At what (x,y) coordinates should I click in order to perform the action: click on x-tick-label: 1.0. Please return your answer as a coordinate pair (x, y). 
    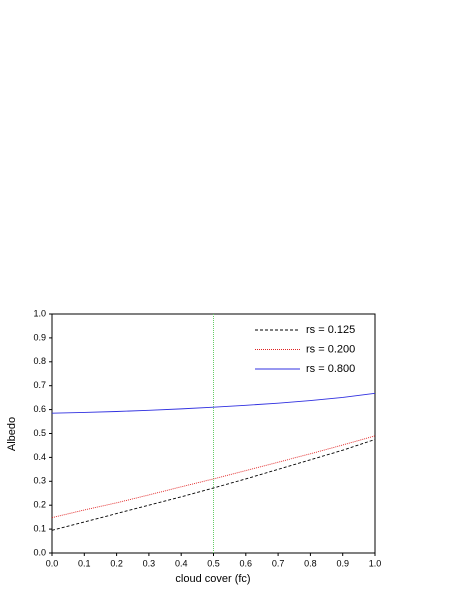
    Looking at the image, I should click on (375, 563).